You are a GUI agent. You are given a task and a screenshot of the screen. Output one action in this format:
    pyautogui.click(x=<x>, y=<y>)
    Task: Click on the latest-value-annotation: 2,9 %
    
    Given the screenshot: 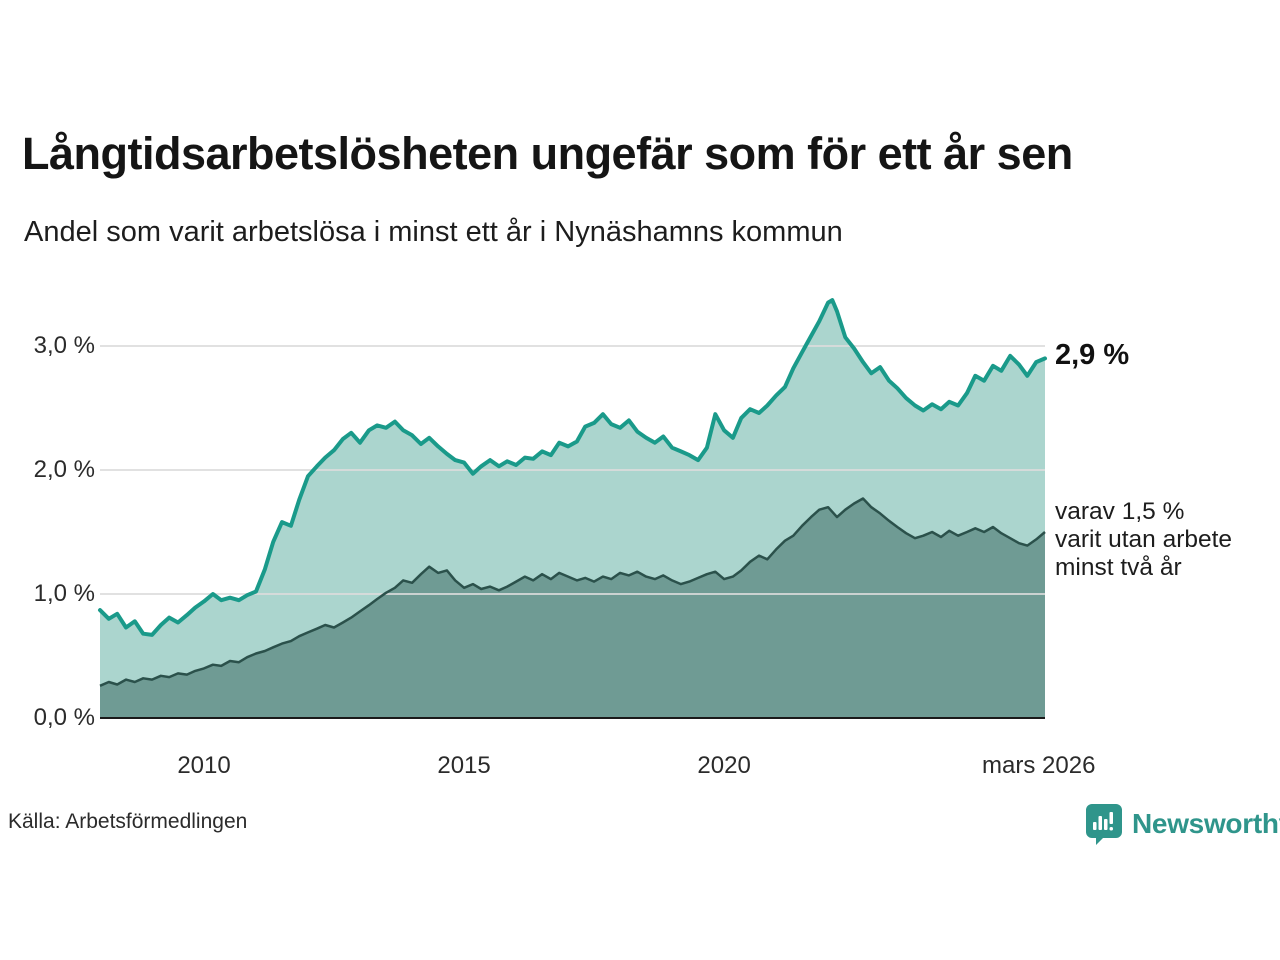 What is the action you would take?
    pyautogui.click(x=1092, y=355)
    